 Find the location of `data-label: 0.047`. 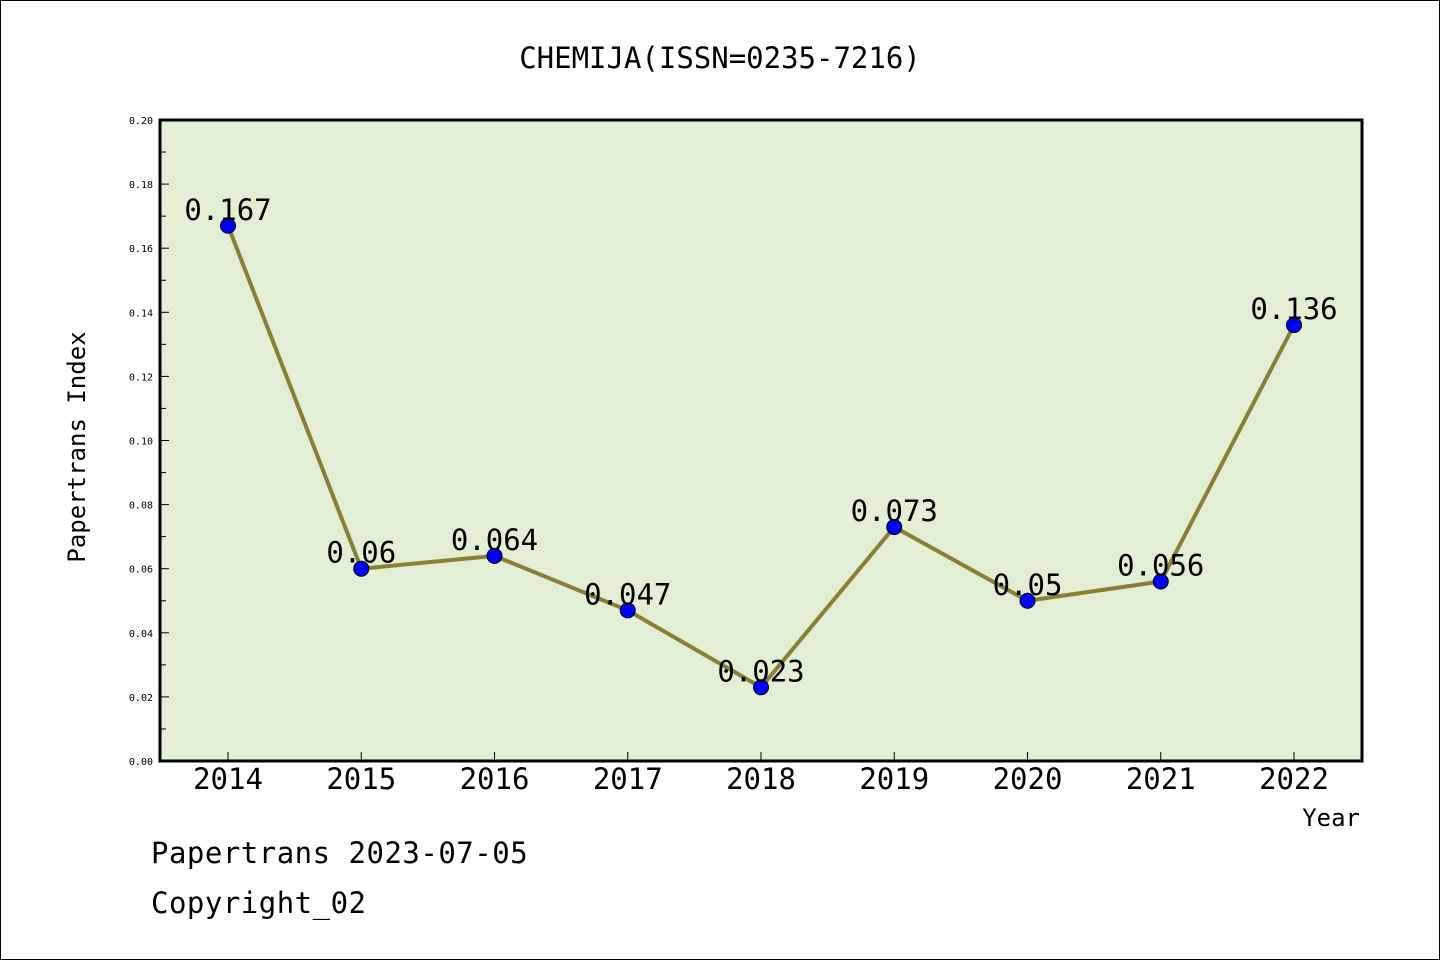

data-label: 0.047 is located at coordinates (627, 594).